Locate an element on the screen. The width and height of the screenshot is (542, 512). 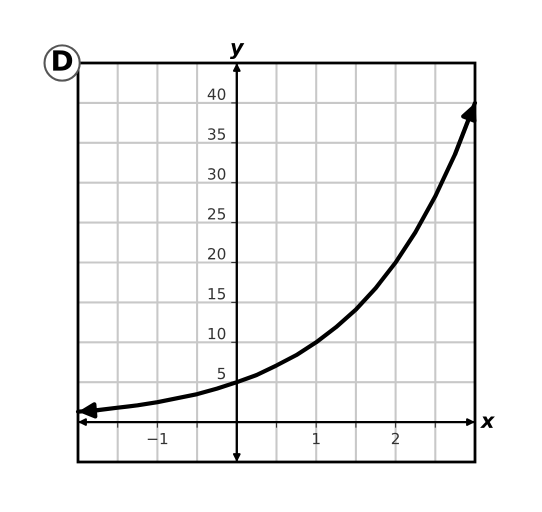
y-tick-label: 5 is located at coordinates (222, 374).